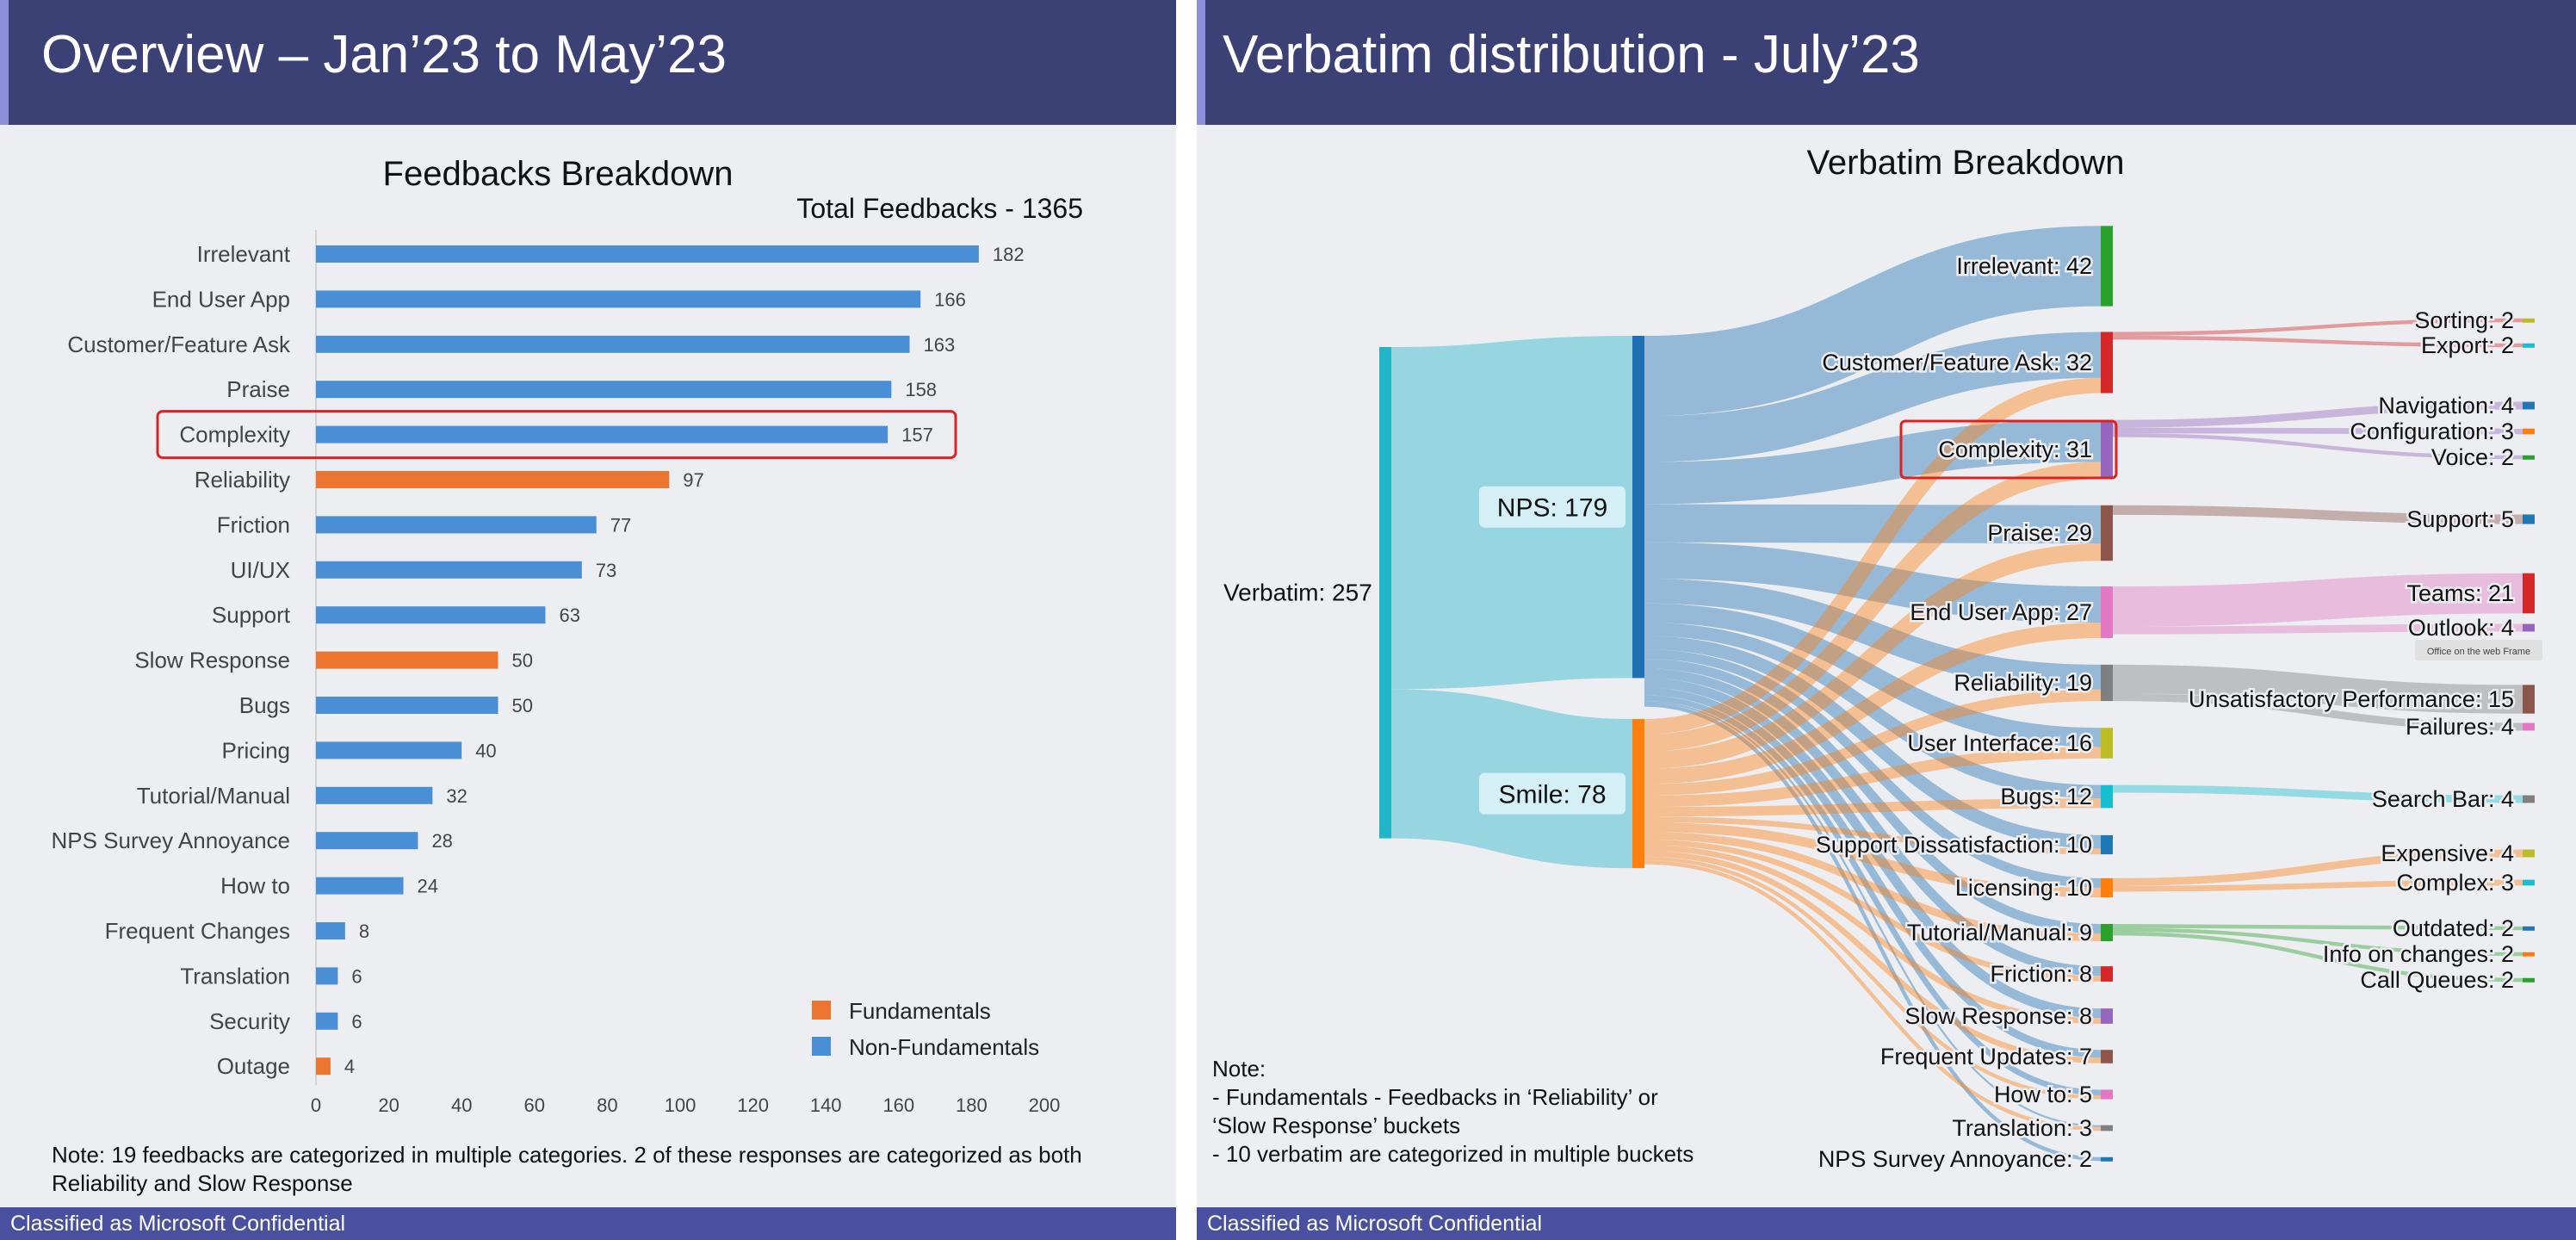 This screenshot has height=1240, width=2576. I want to click on bar-value-label: 40, so click(486, 751).